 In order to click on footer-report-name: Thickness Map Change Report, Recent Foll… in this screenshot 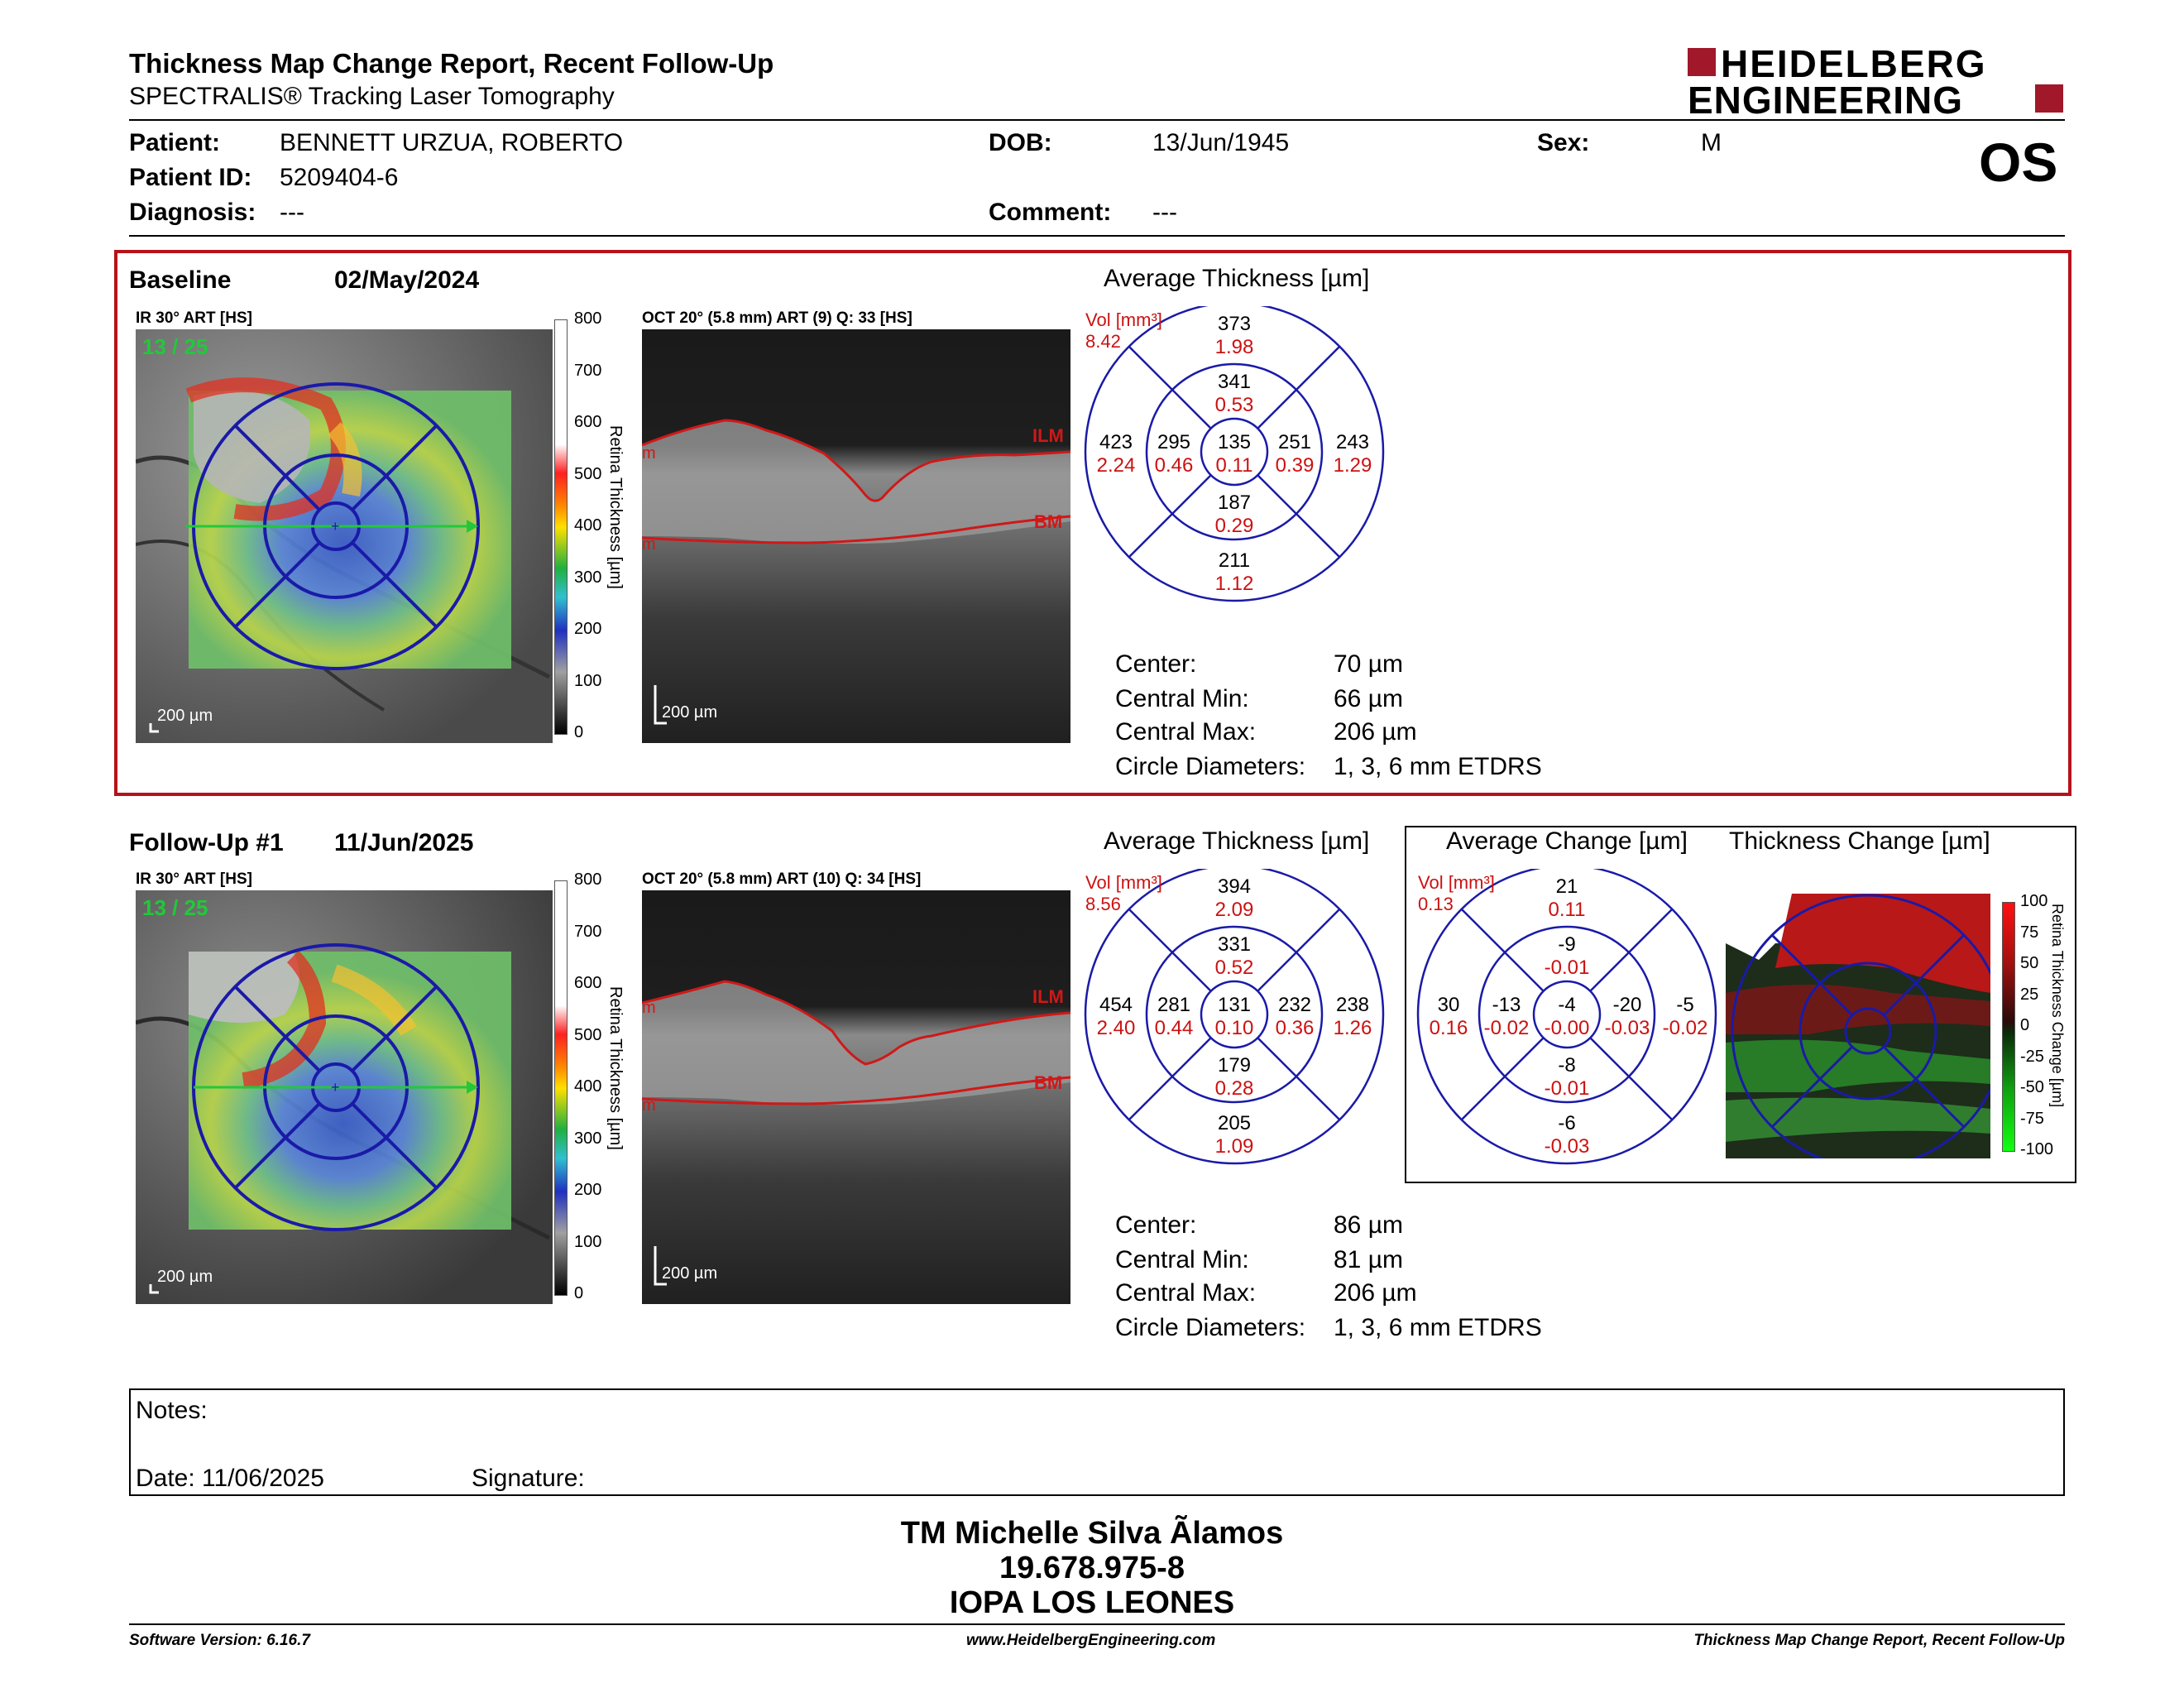, I will do `click(1879, 1640)`.